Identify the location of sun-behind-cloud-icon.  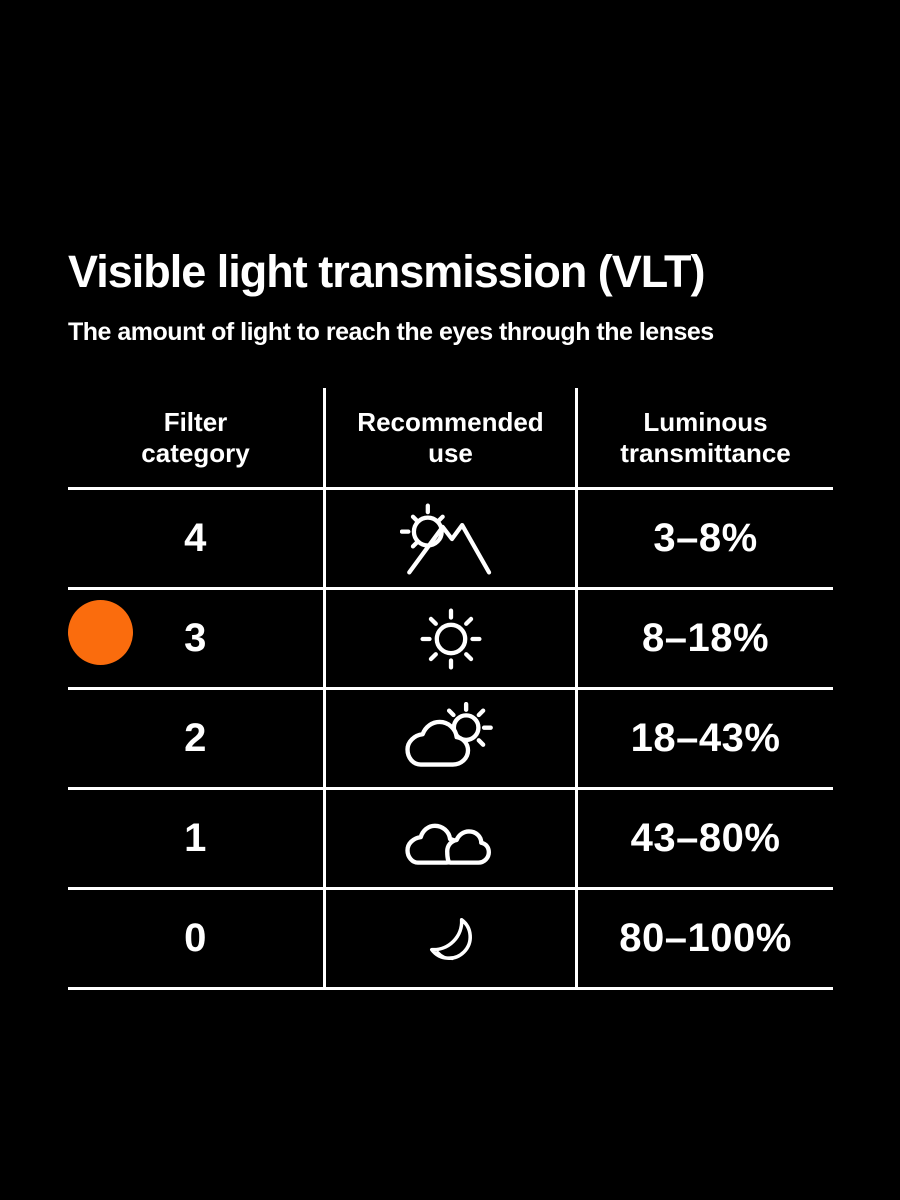
(451, 738).